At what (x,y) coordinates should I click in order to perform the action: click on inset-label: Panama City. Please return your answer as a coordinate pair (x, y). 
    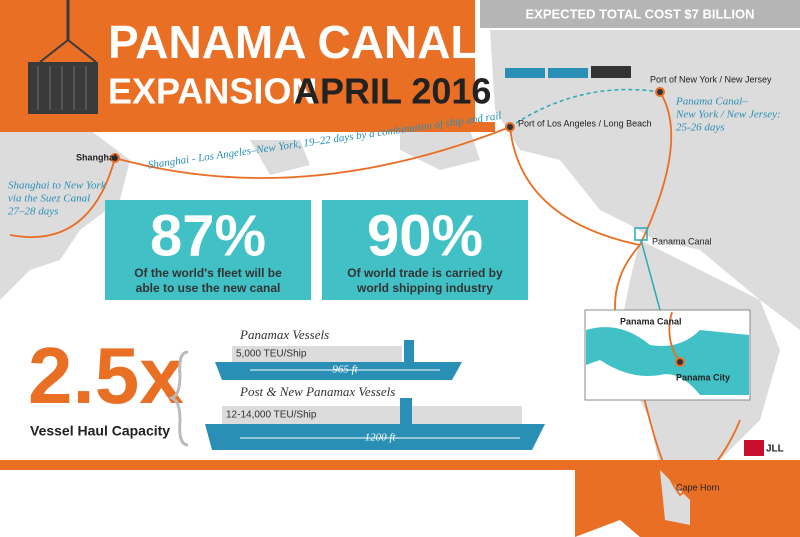
    Looking at the image, I should click on (703, 377).